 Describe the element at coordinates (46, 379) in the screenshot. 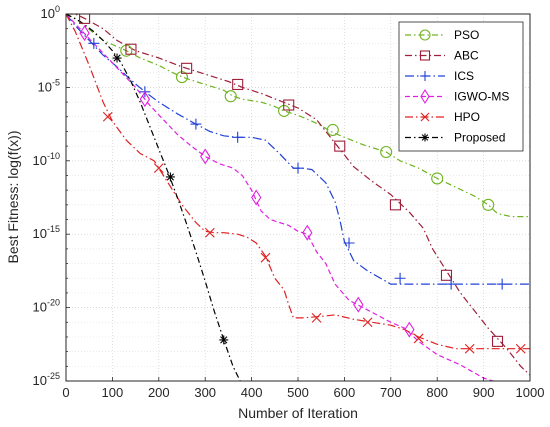

I see `y-tick-label: 10⁻²⁵` at that location.